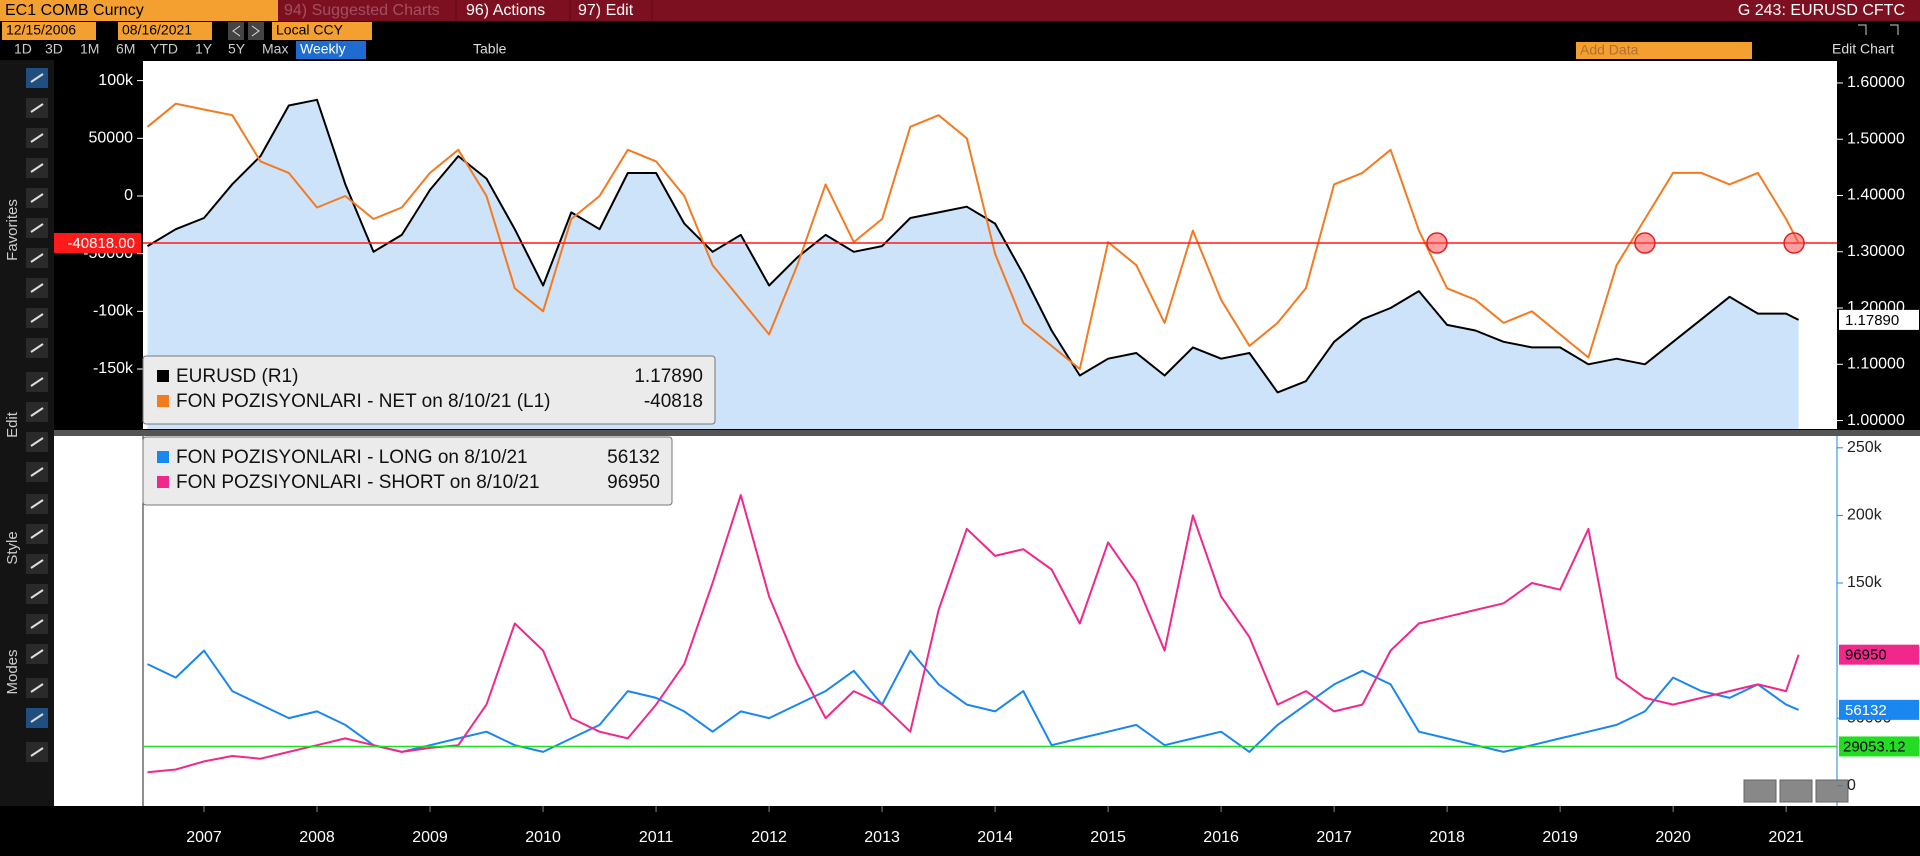  Describe the element at coordinates (89, 49) in the screenshot. I see `period-button: 1M` at that location.